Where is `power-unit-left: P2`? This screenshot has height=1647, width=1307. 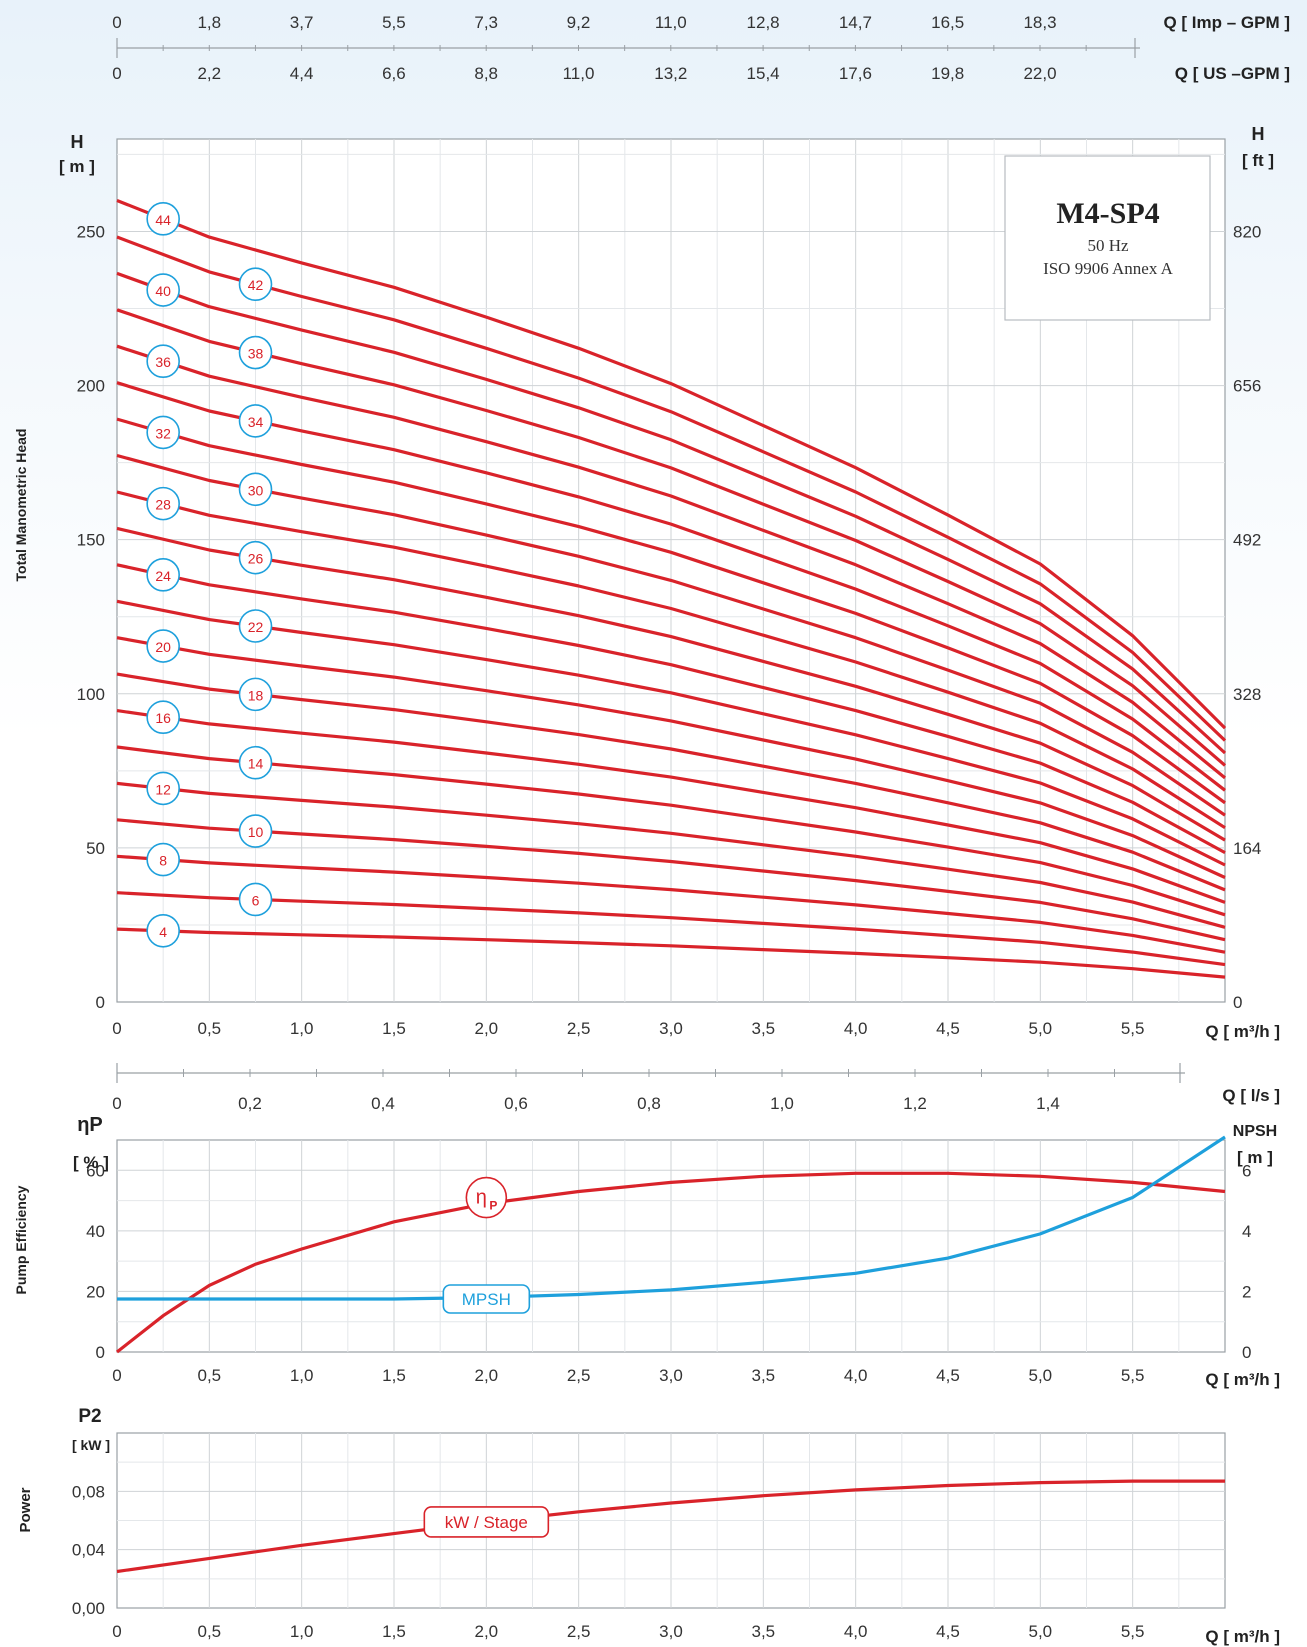 power-unit-left: P2 is located at coordinates (89, 1416).